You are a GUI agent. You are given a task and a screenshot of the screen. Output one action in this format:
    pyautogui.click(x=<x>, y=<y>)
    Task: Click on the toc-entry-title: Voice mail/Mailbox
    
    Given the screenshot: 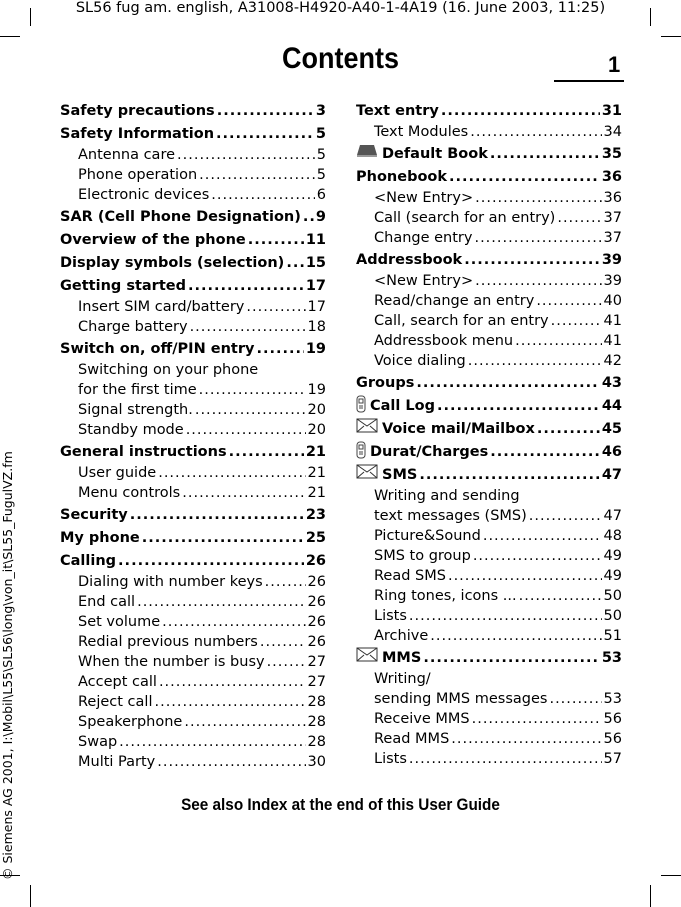 What is the action you would take?
    pyautogui.click(x=458, y=429)
    